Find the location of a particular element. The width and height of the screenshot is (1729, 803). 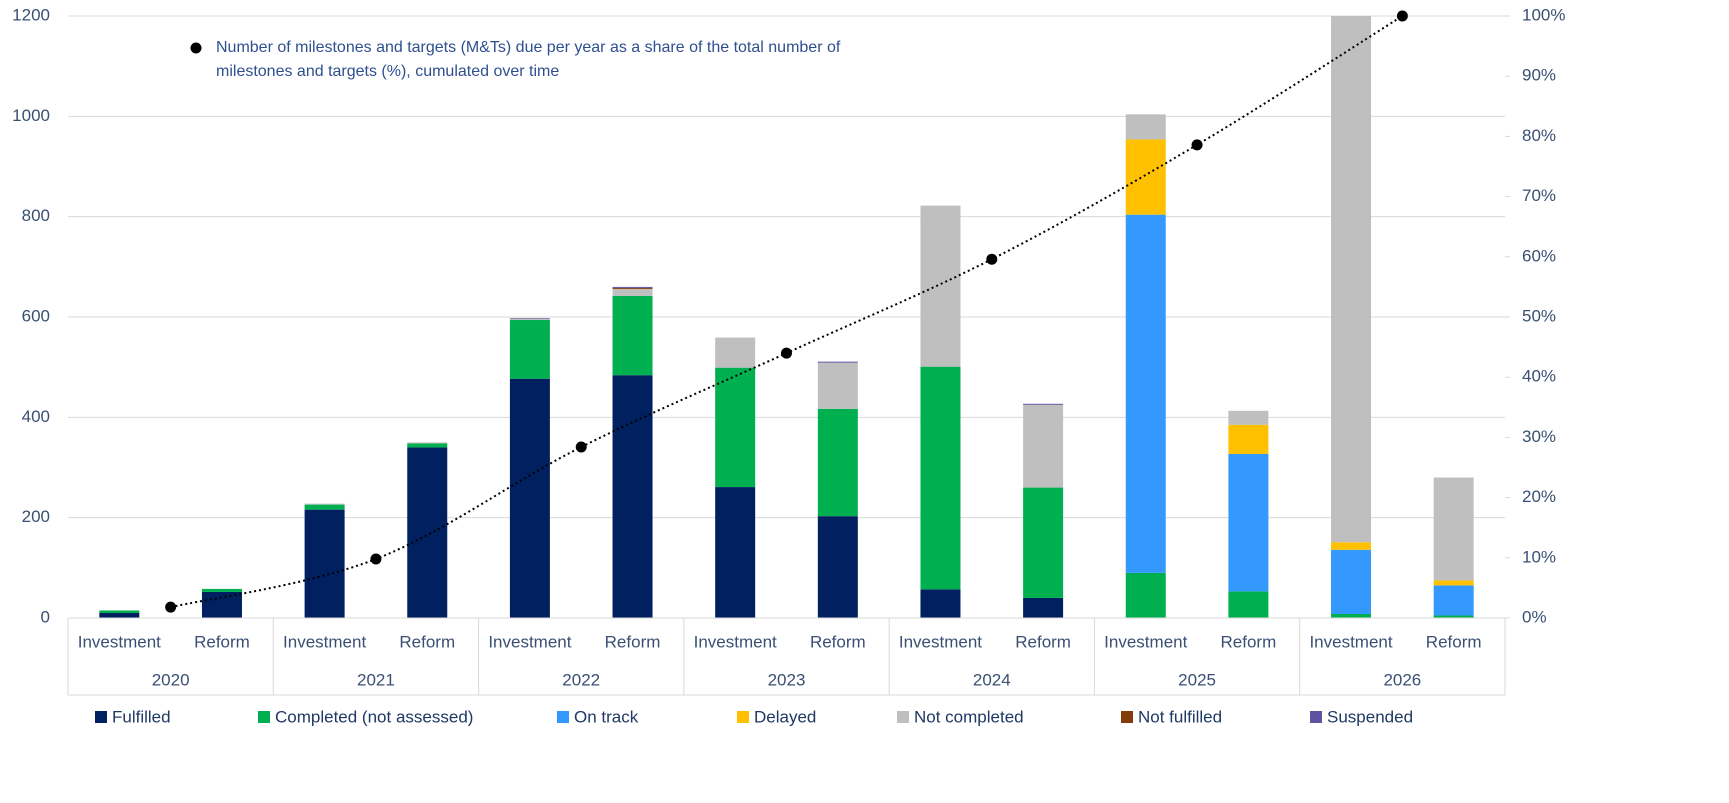

y-tick-label: 0 is located at coordinates (45, 616).